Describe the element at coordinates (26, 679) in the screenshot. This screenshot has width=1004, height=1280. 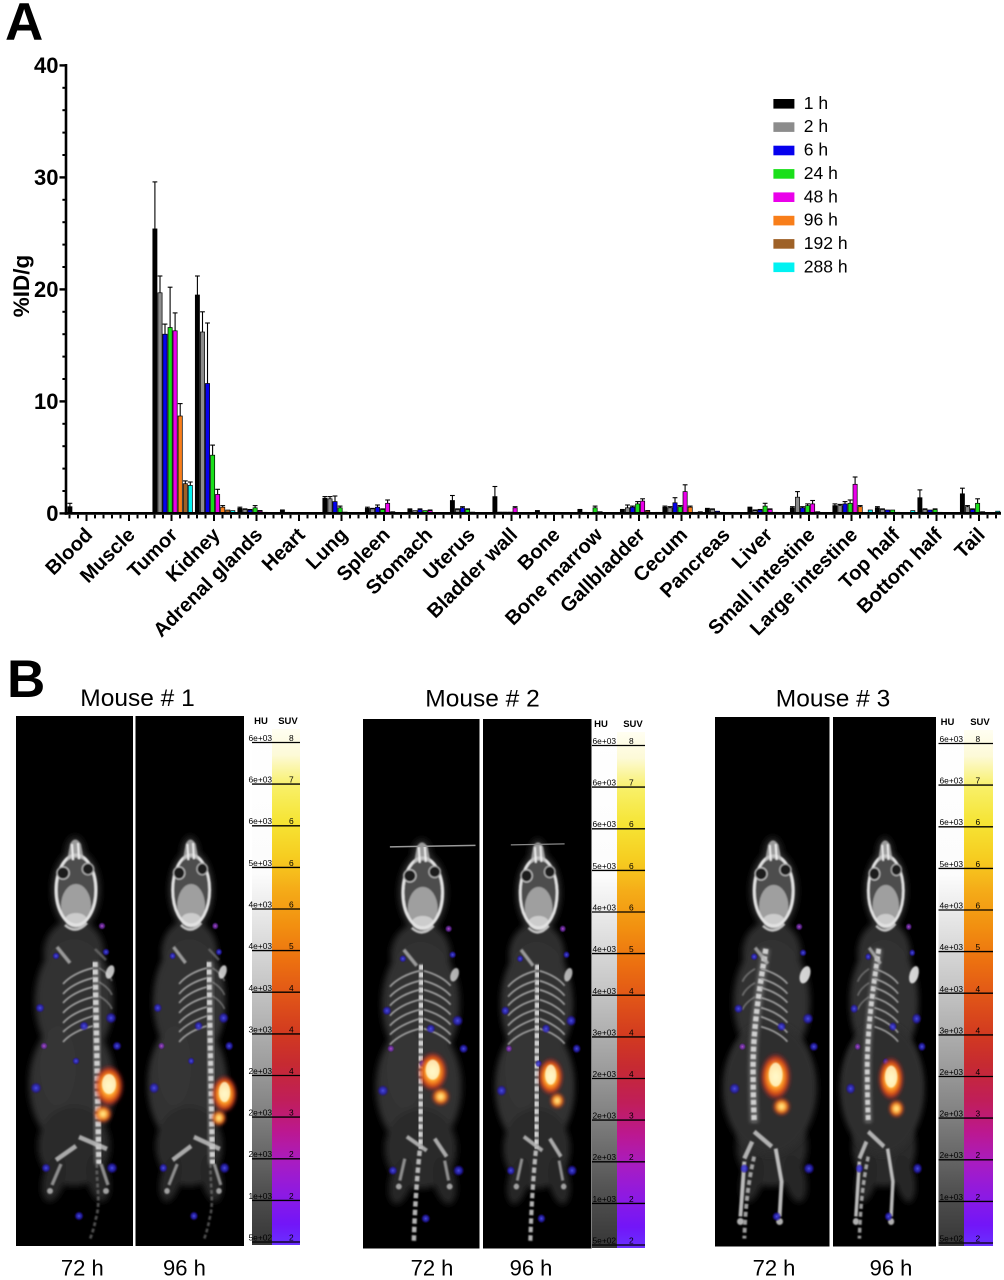
I see `svg-text: B` at that location.